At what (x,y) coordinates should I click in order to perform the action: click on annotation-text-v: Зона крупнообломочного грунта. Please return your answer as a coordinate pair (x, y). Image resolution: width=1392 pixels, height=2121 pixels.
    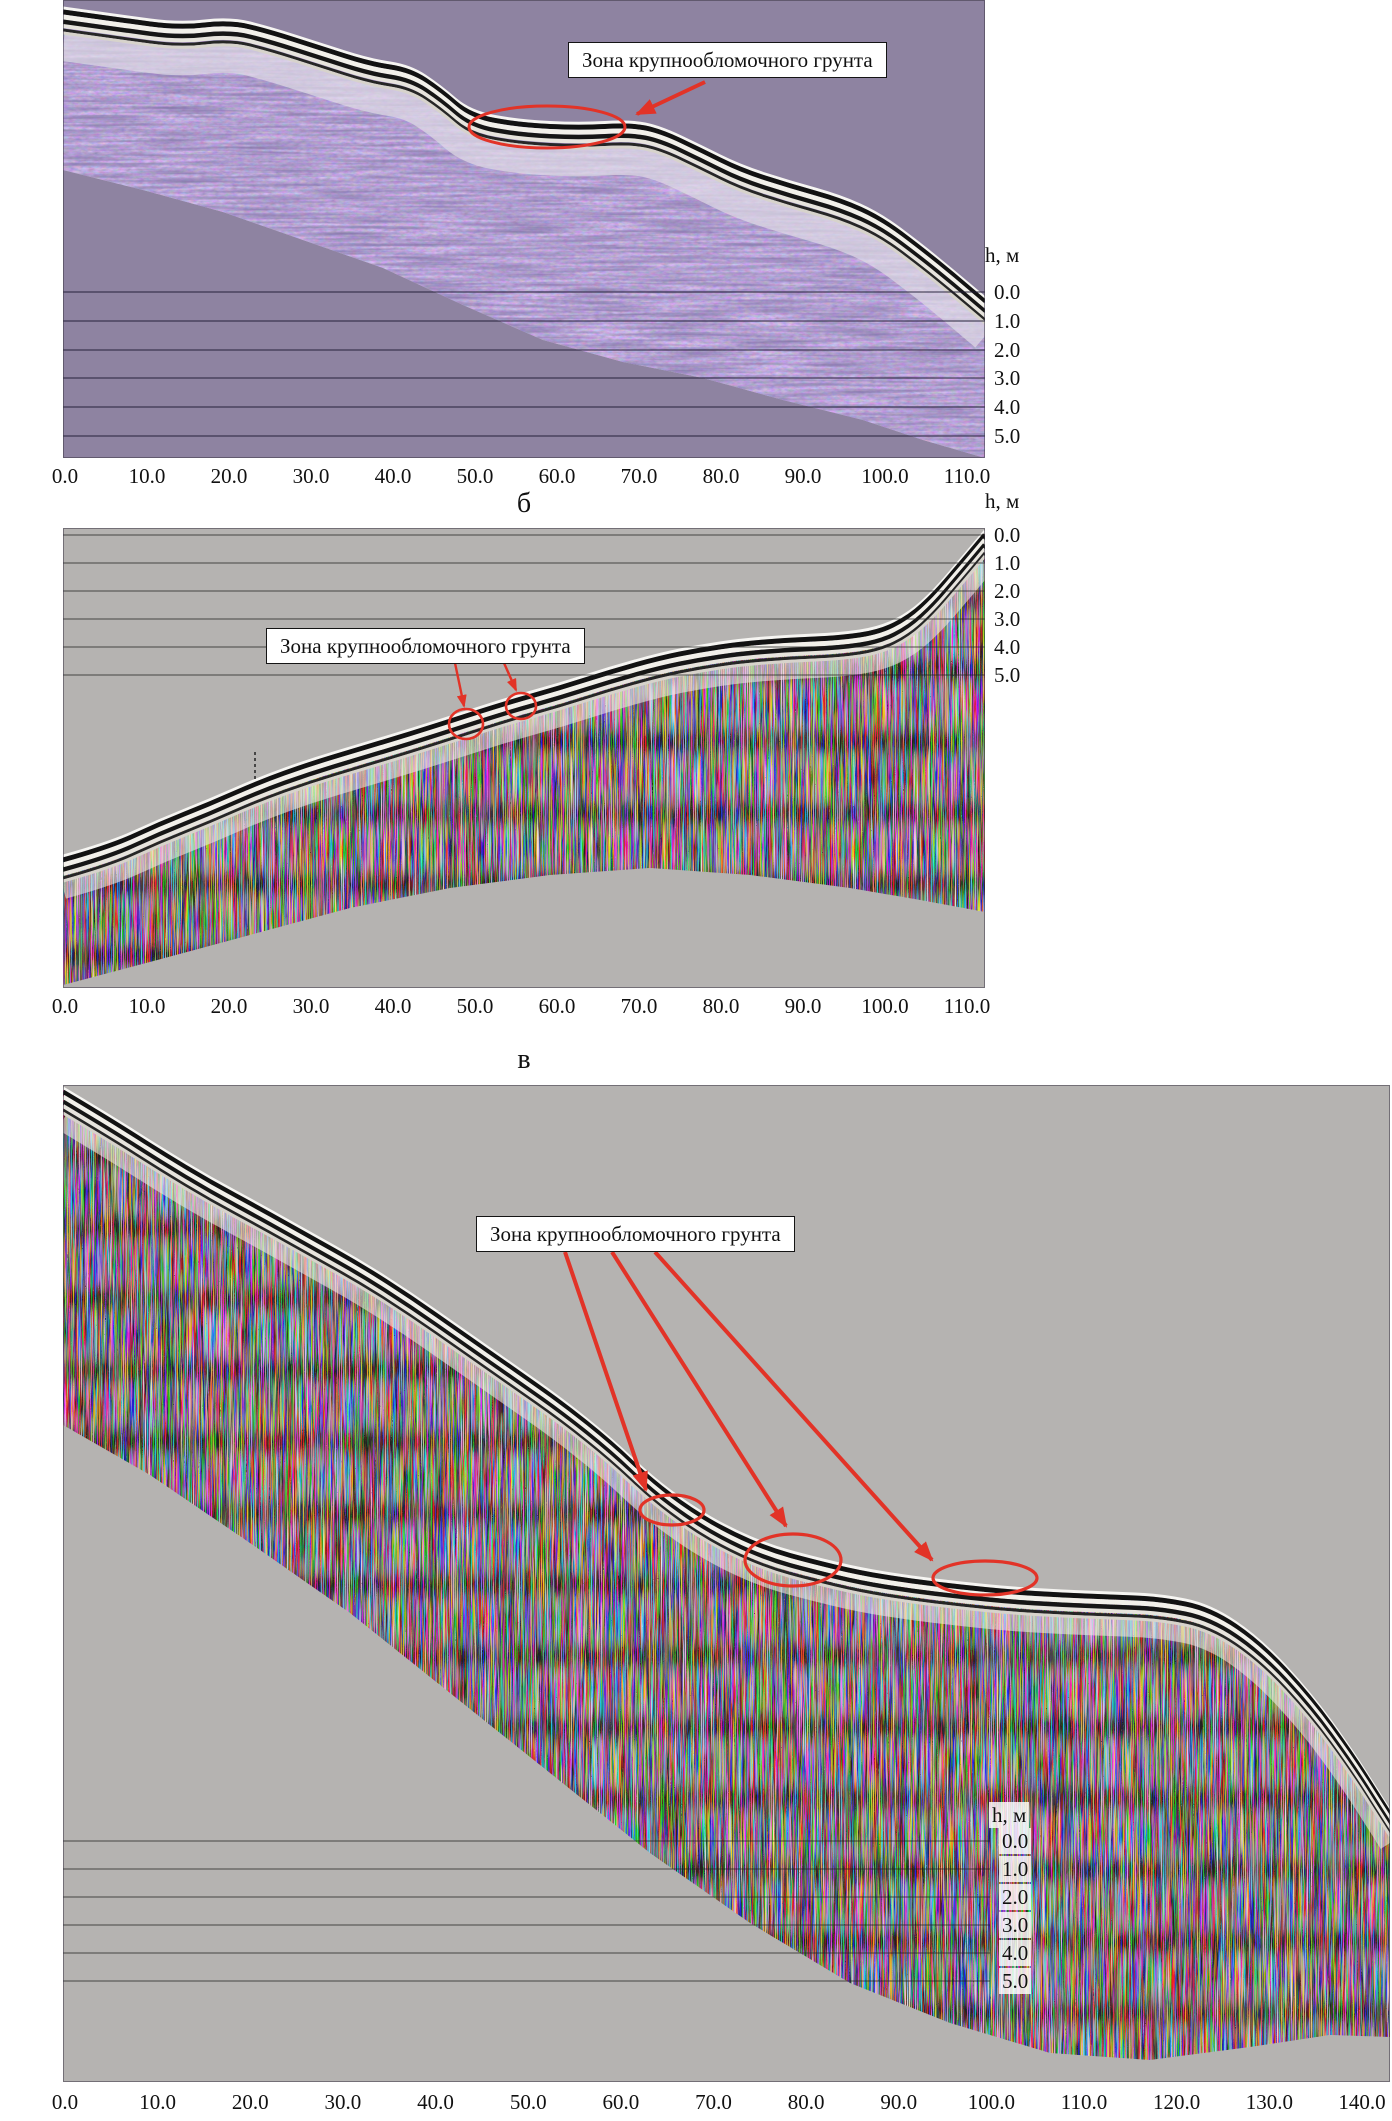
    Looking at the image, I should click on (635, 1234).